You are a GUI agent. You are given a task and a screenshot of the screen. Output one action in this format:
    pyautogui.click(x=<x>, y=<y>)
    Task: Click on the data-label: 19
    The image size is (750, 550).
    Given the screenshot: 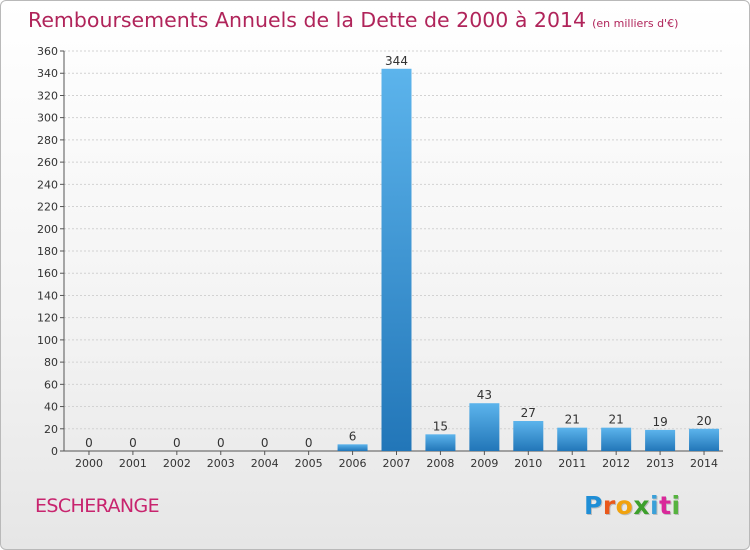 What is the action you would take?
    pyautogui.click(x=659, y=422)
    